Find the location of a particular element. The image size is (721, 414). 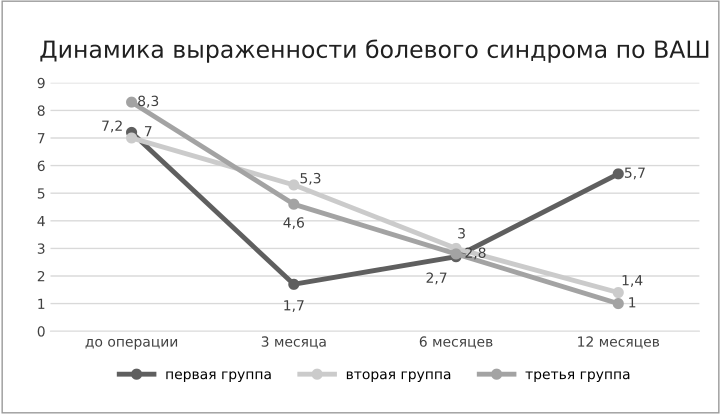

data-label: 4,6 is located at coordinates (293, 223).